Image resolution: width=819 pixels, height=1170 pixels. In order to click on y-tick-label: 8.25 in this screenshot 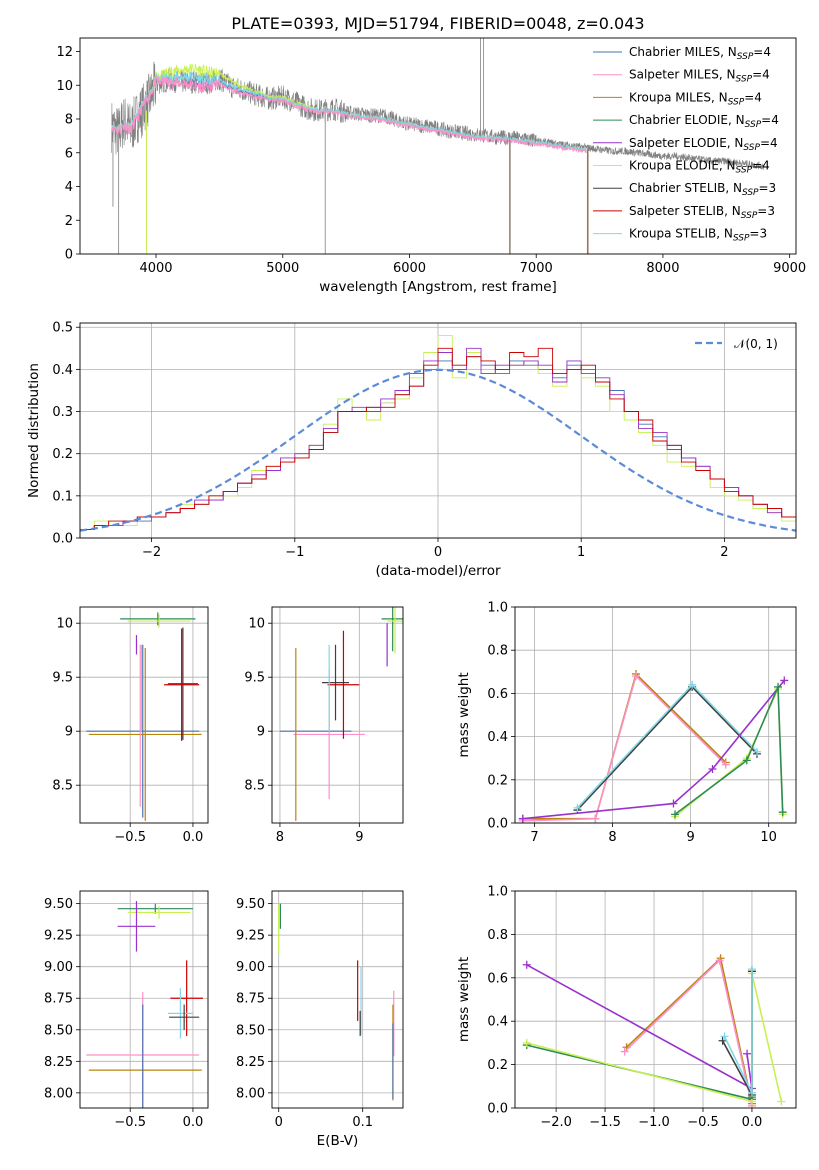, I will do `click(58, 1062)`.